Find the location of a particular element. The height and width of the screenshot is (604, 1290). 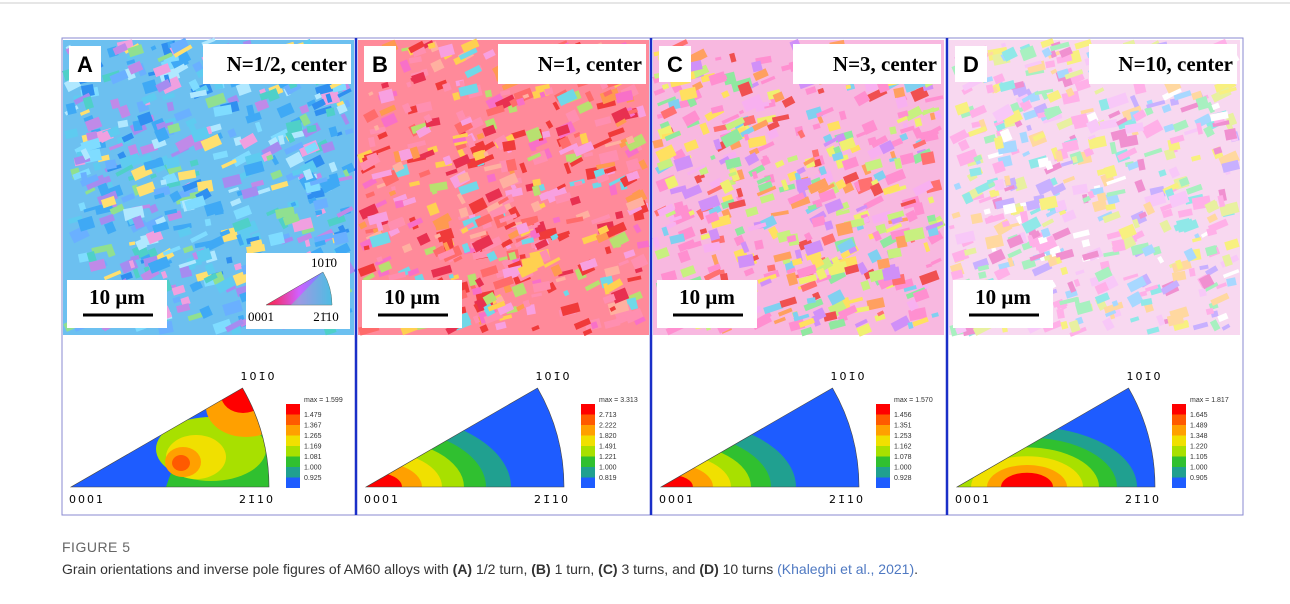

letter-box is located at coordinates (85, 64).